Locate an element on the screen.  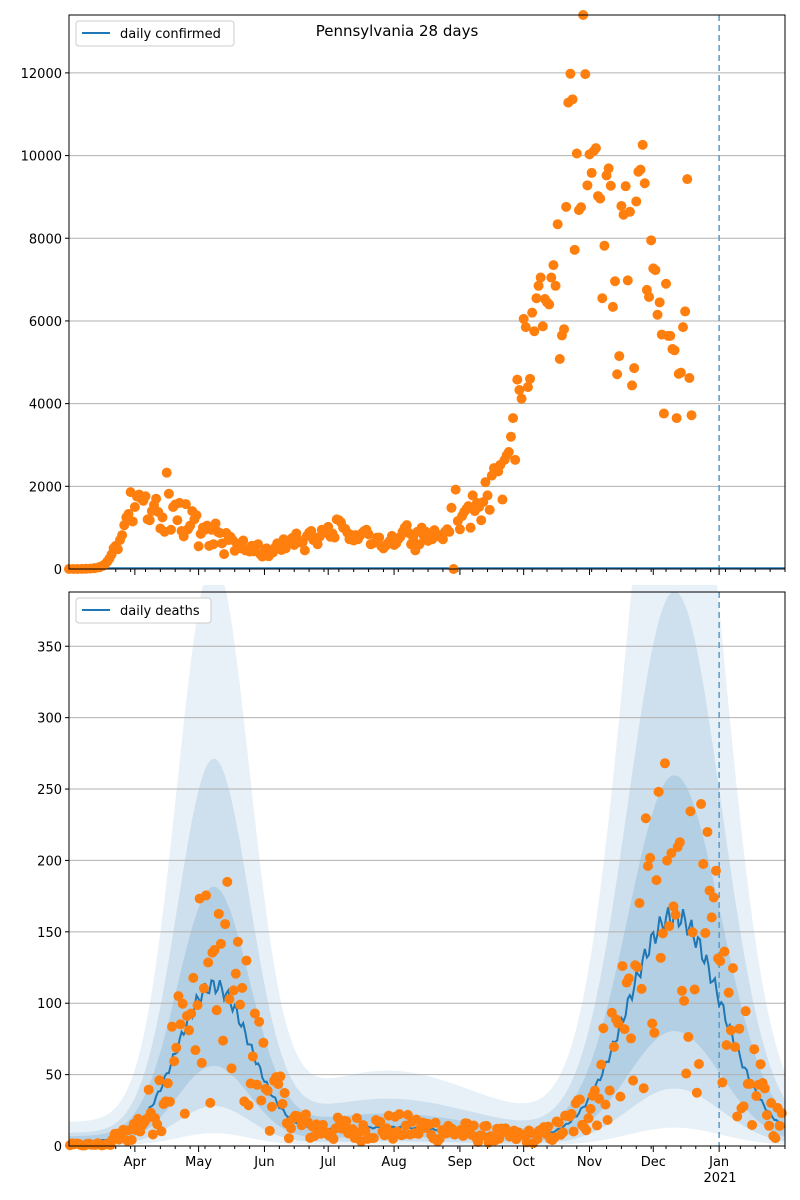
x-tick-label: Jul is located at coordinates (327, 1162).